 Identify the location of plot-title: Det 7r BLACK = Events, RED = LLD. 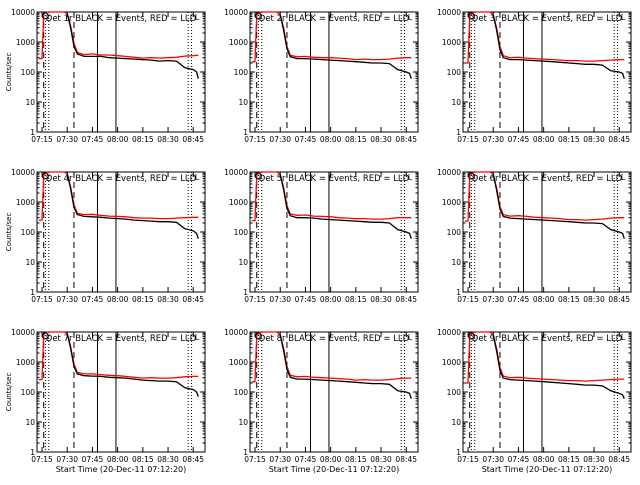
(121, 339).